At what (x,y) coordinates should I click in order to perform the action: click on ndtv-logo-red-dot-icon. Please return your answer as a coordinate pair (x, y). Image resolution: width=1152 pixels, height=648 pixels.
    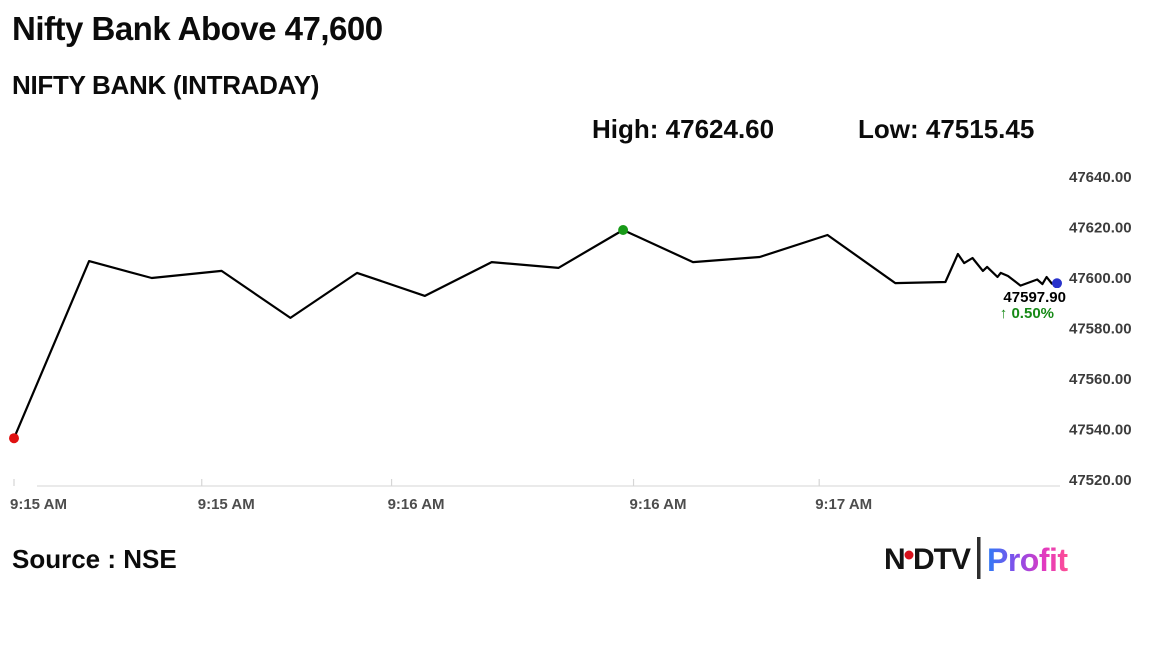
    Looking at the image, I should click on (909, 555).